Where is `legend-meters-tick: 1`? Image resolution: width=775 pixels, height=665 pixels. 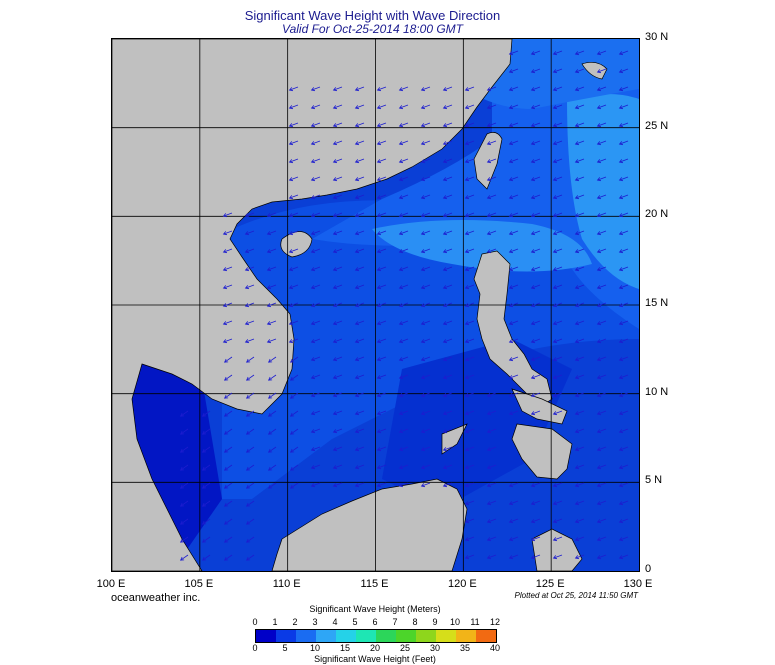 legend-meters-tick: 1 is located at coordinates (275, 622).